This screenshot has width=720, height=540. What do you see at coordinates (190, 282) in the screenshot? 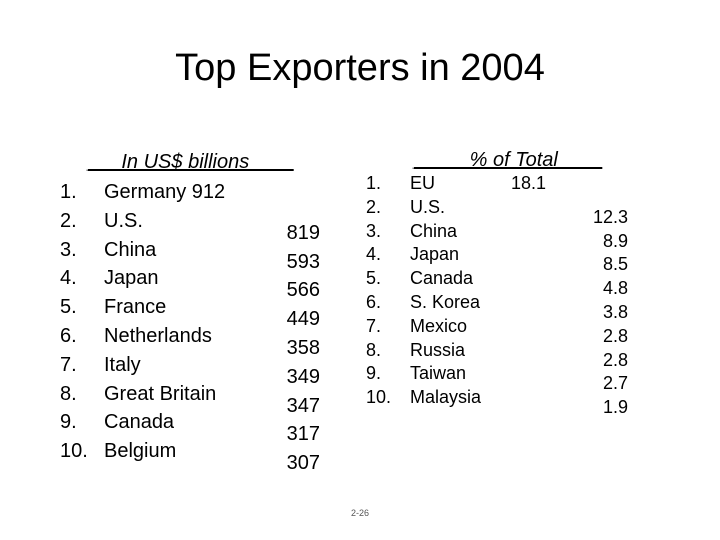
I see `table-row: 4. Japan 566` at bounding box center [190, 282].